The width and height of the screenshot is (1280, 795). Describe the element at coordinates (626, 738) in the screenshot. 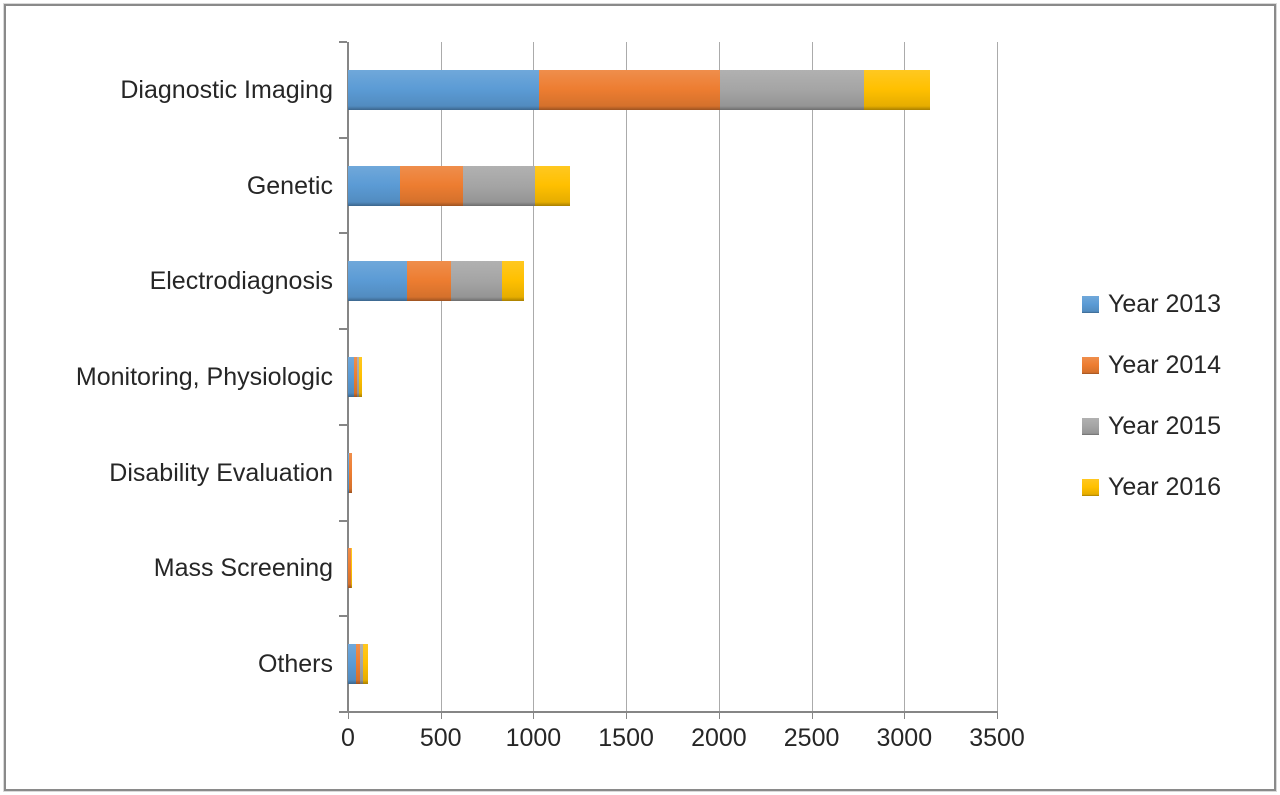

I see `x-tick-label: 1500` at that location.